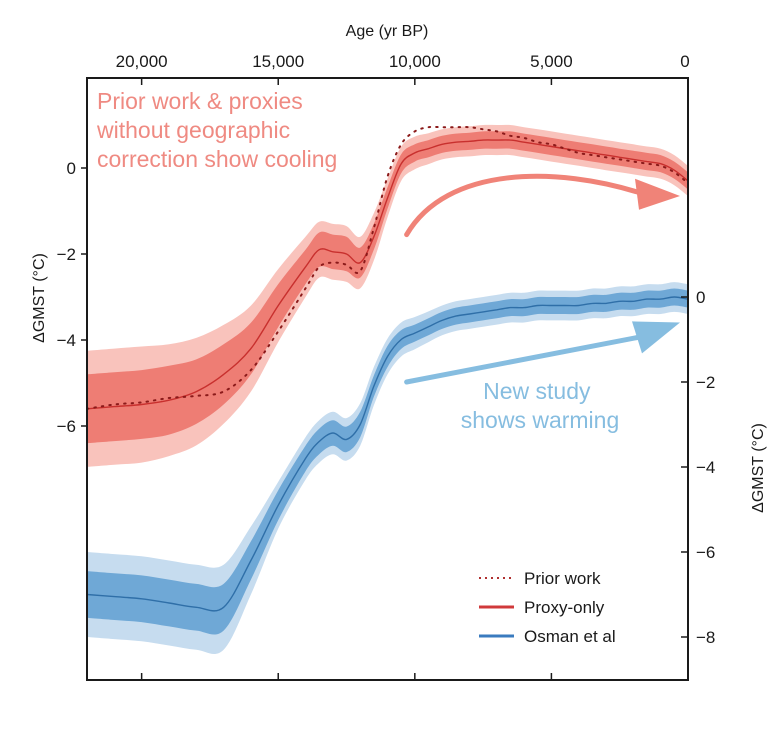  I want to click on x-axis-title: Age (yr BP), so click(387, 31).